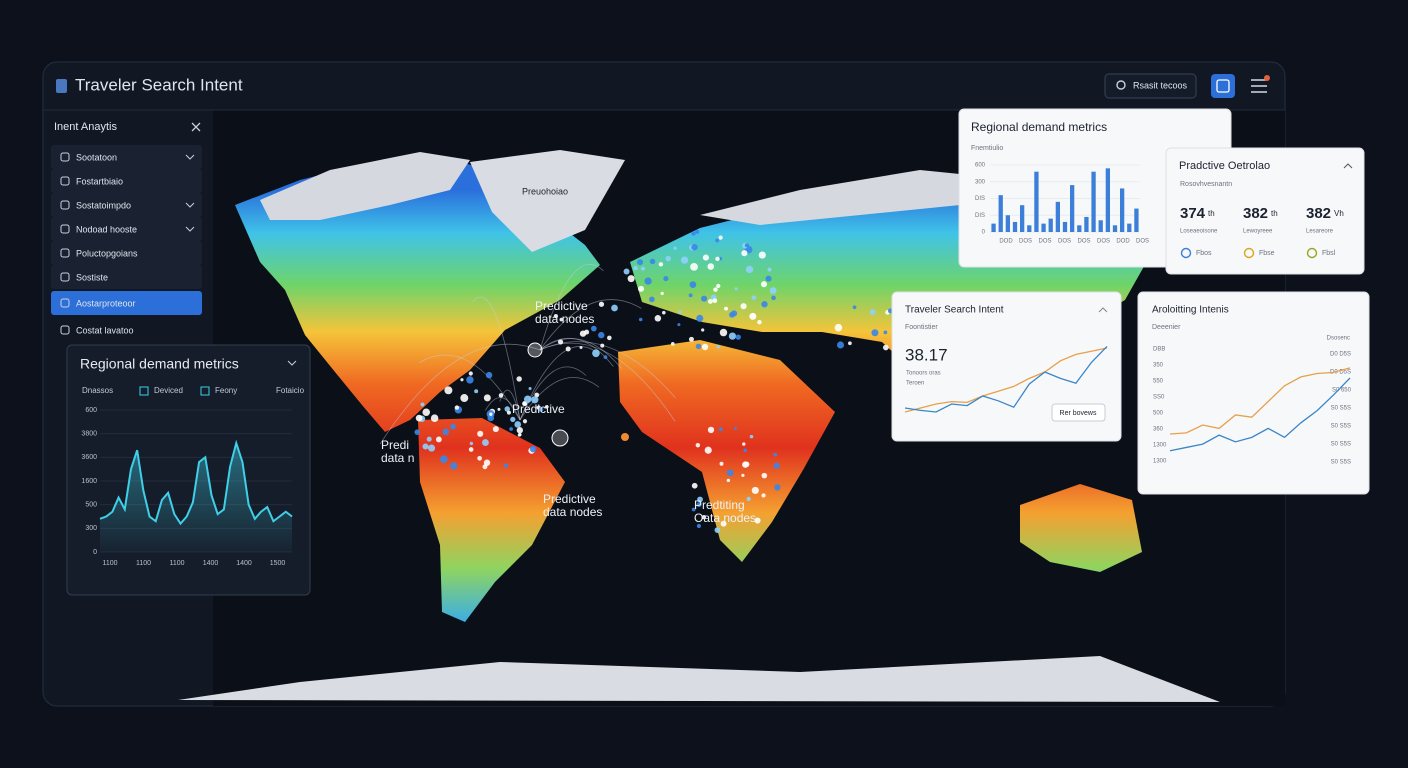 The height and width of the screenshot is (768, 1408). Describe the element at coordinates (190, 229) in the screenshot. I see `expand-chevron` at that location.